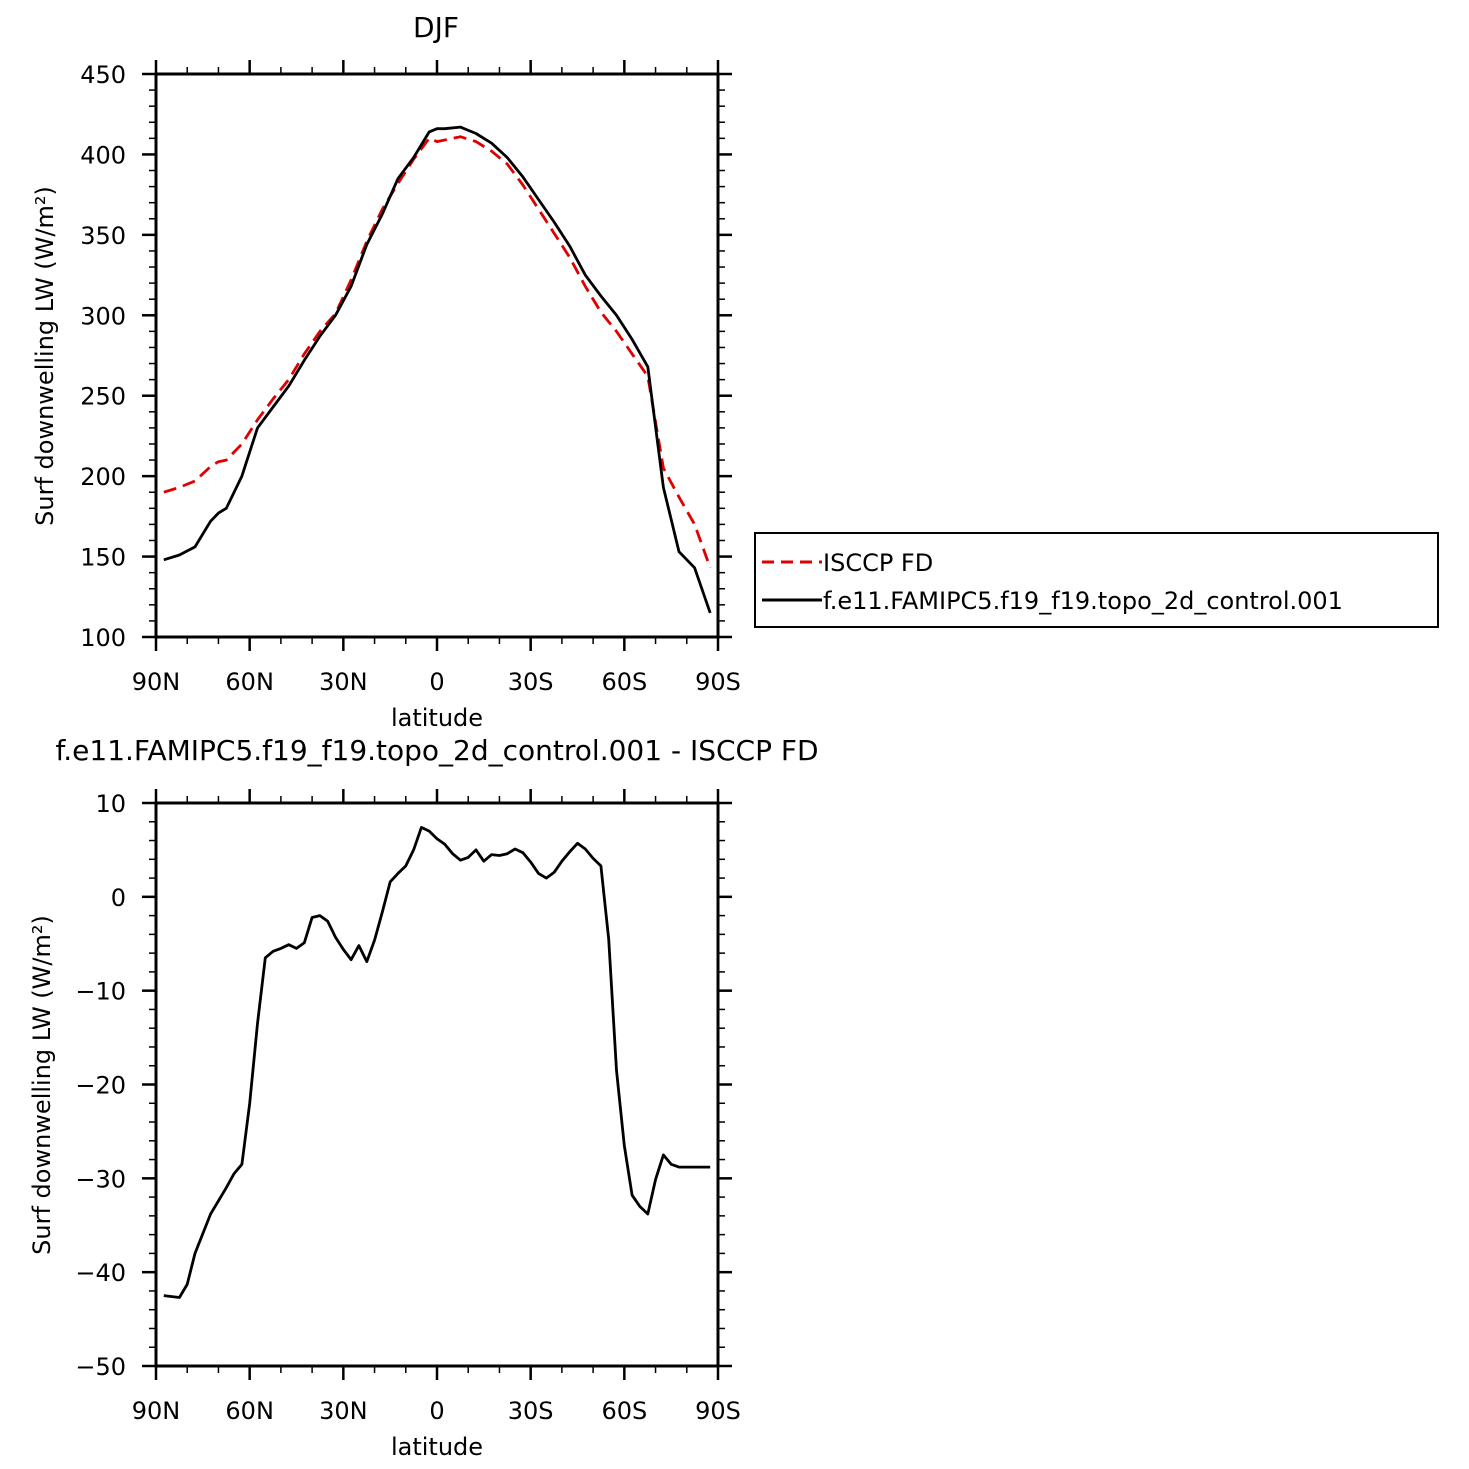 The image size is (1469, 1469). Describe the element at coordinates (436, 27) in the screenshot. I see `top-chart-title: DJF` at that location.